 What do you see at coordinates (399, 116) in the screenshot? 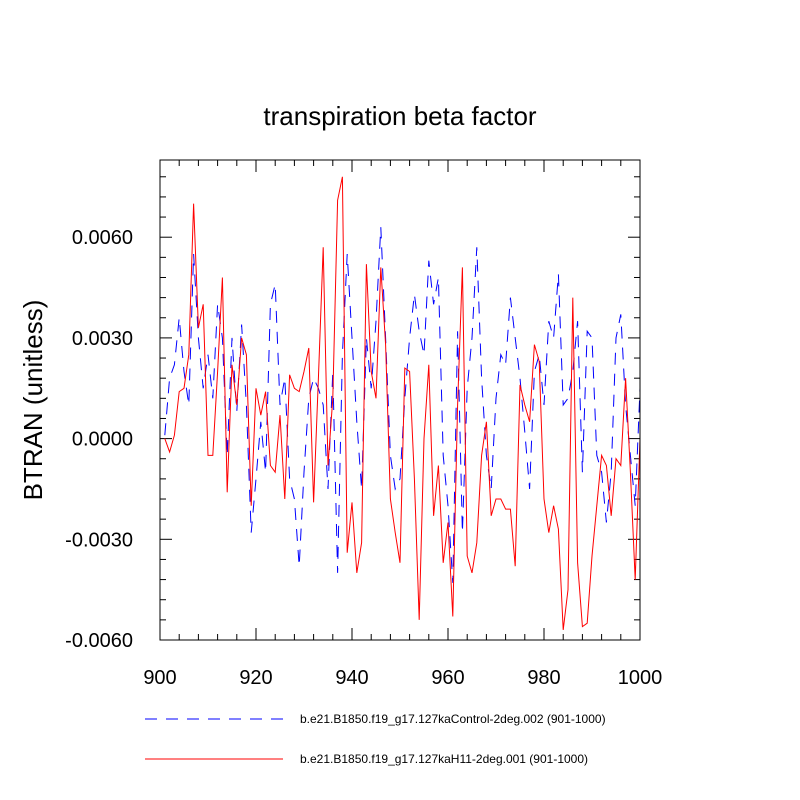
I see `chart-title: transpiration beta factor` at bounding box center [399, 116].